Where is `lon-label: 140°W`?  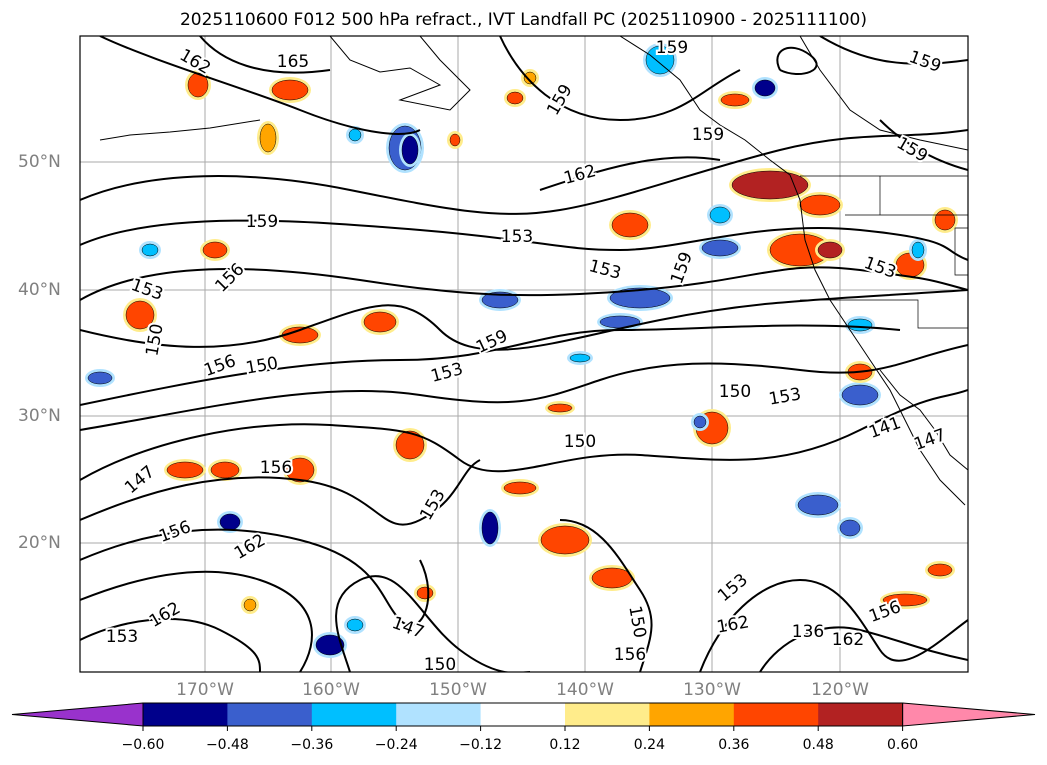
lon-label: 140°W is located at coordinates (585, 690).